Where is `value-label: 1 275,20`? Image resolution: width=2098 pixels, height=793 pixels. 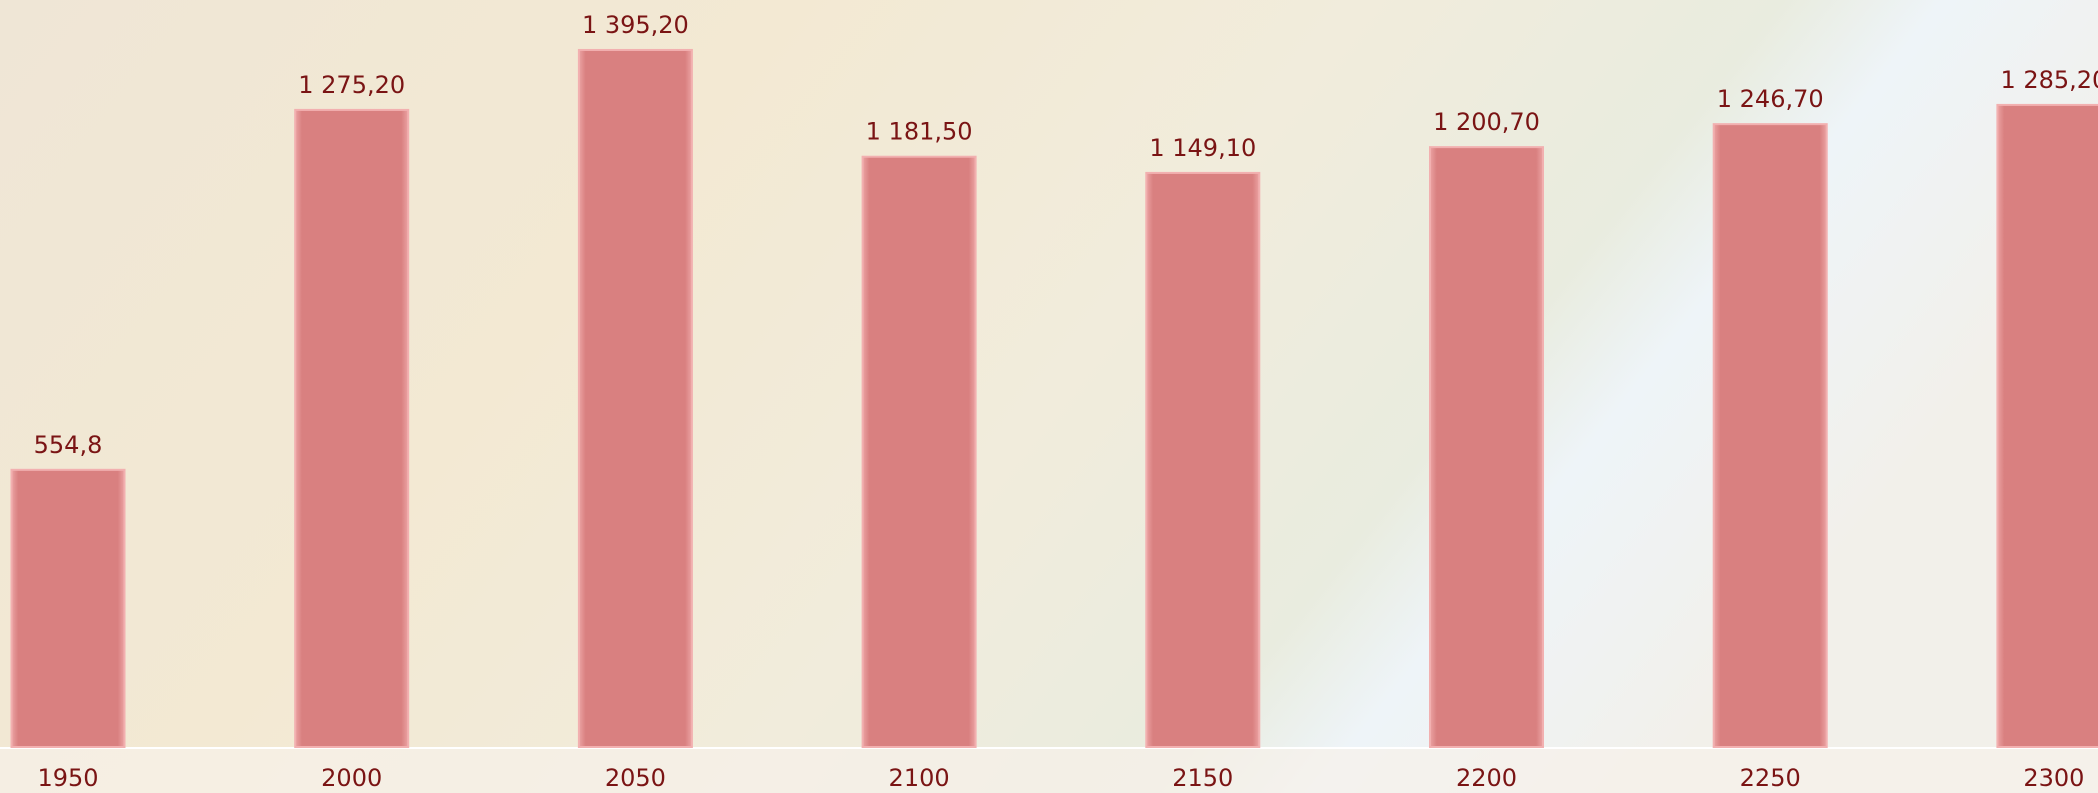 value-label: 1 275,20 is located at coordinates (351, 85).